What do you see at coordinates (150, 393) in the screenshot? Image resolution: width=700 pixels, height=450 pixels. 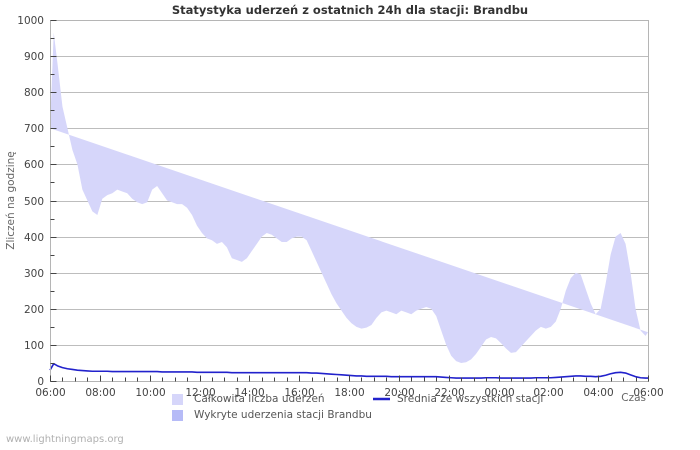 I see `x-tick-label: 10:00` at bounding box center [150, 393].